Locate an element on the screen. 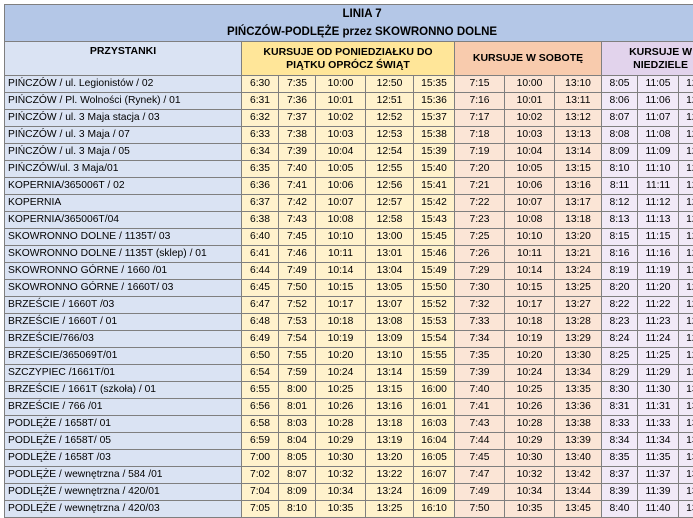 The height and width of the screenshot is (518, 693). saturday-time: 10:08 is located at coordinates (530, 220).